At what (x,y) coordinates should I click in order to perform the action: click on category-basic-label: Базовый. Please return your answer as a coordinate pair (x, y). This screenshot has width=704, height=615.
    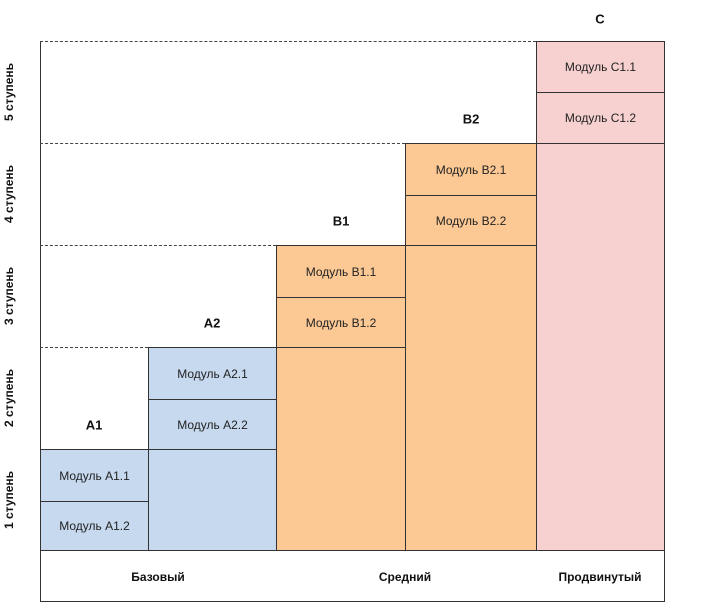
    Looking at the image, I should click on (158, 577).